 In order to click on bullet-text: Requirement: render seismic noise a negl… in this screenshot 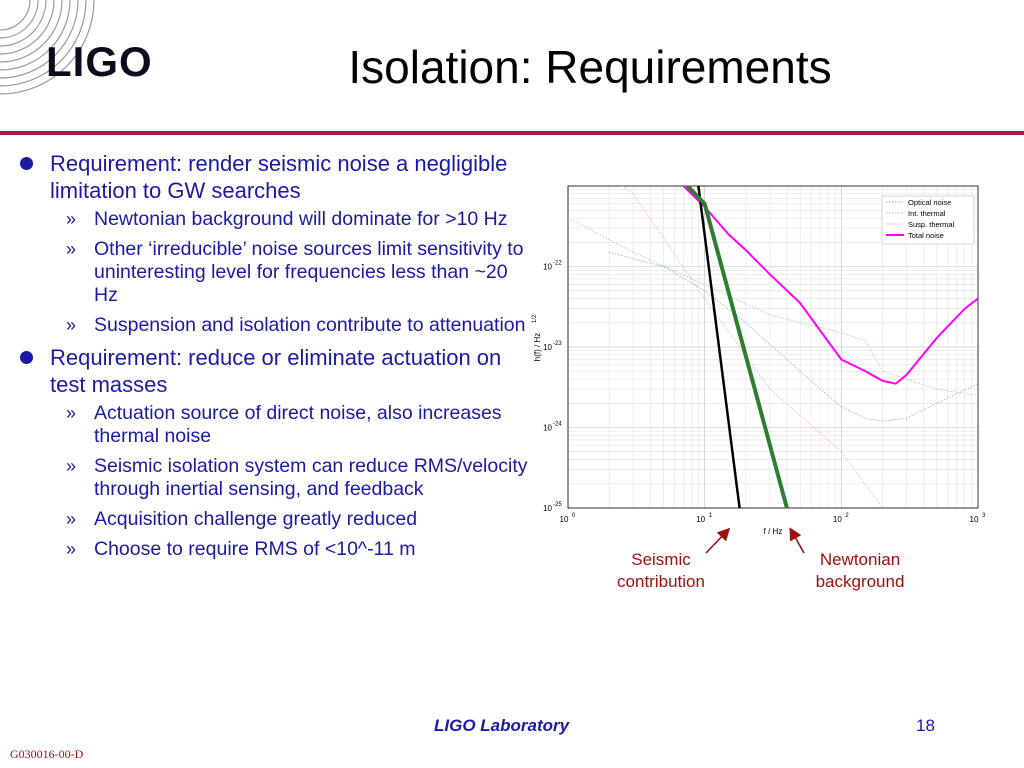, I will do `click(279, 177)`.